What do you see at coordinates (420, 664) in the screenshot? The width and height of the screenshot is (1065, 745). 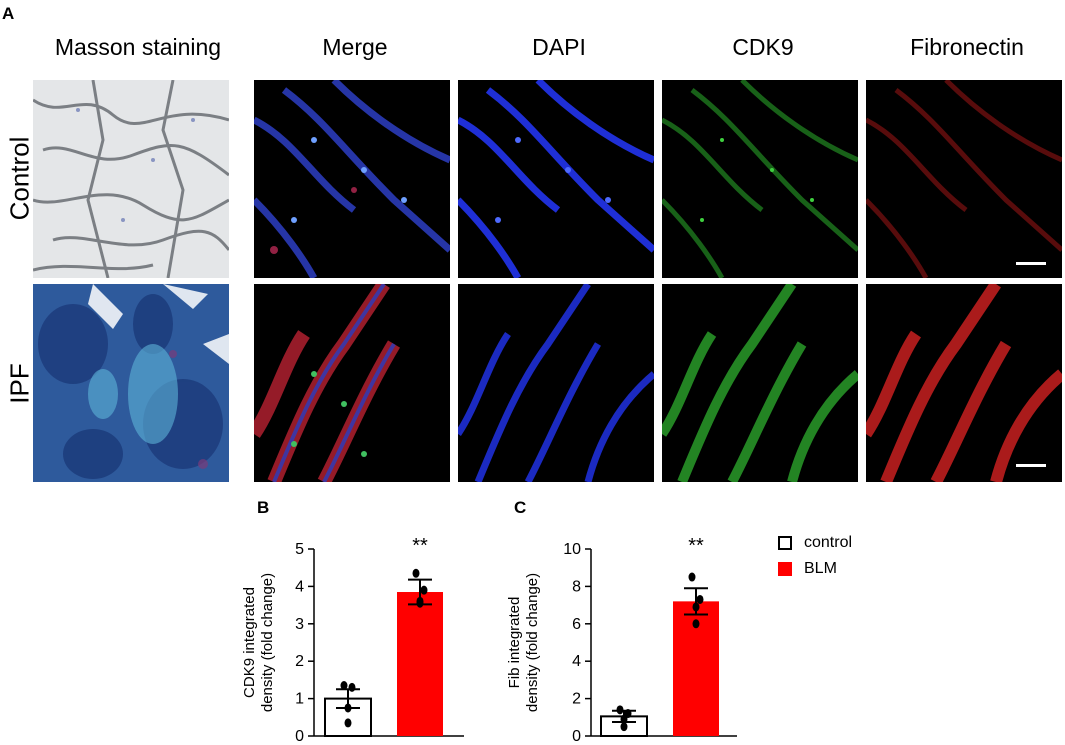 I see `bar-BLM` at bounding box center [420, 664].